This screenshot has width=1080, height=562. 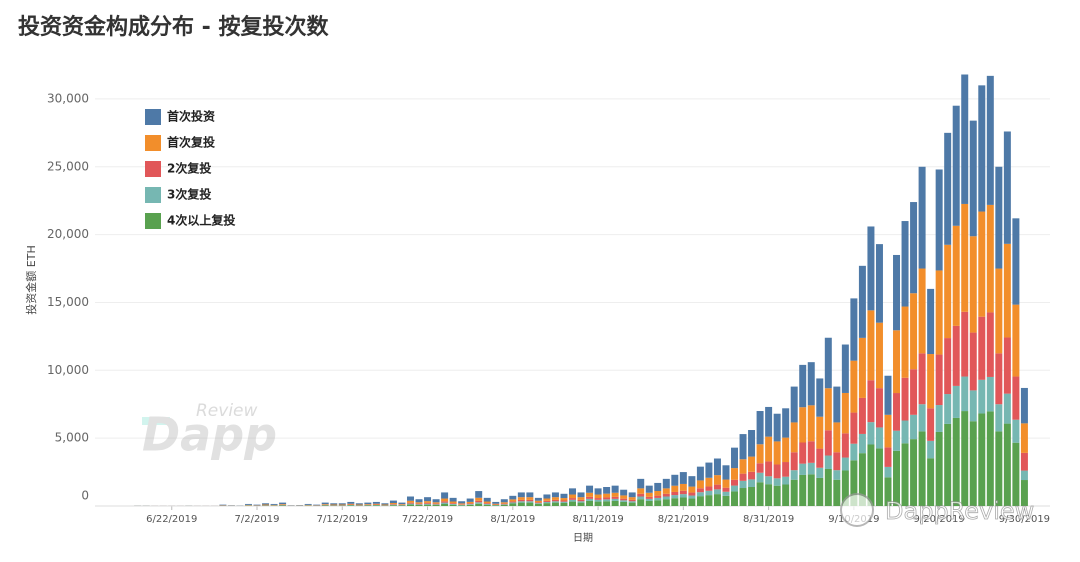 What do you see at coordinates (191, 116) in the screenshot?
I see `legend-label: 首次投资` at bounding box center [191, 116].